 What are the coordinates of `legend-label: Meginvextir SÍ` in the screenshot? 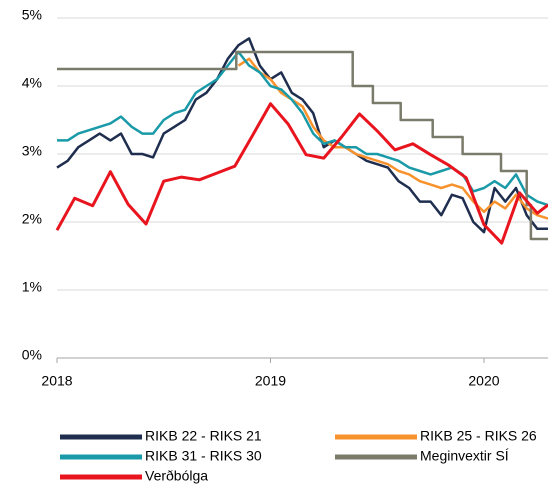 It's located at (464, 456).